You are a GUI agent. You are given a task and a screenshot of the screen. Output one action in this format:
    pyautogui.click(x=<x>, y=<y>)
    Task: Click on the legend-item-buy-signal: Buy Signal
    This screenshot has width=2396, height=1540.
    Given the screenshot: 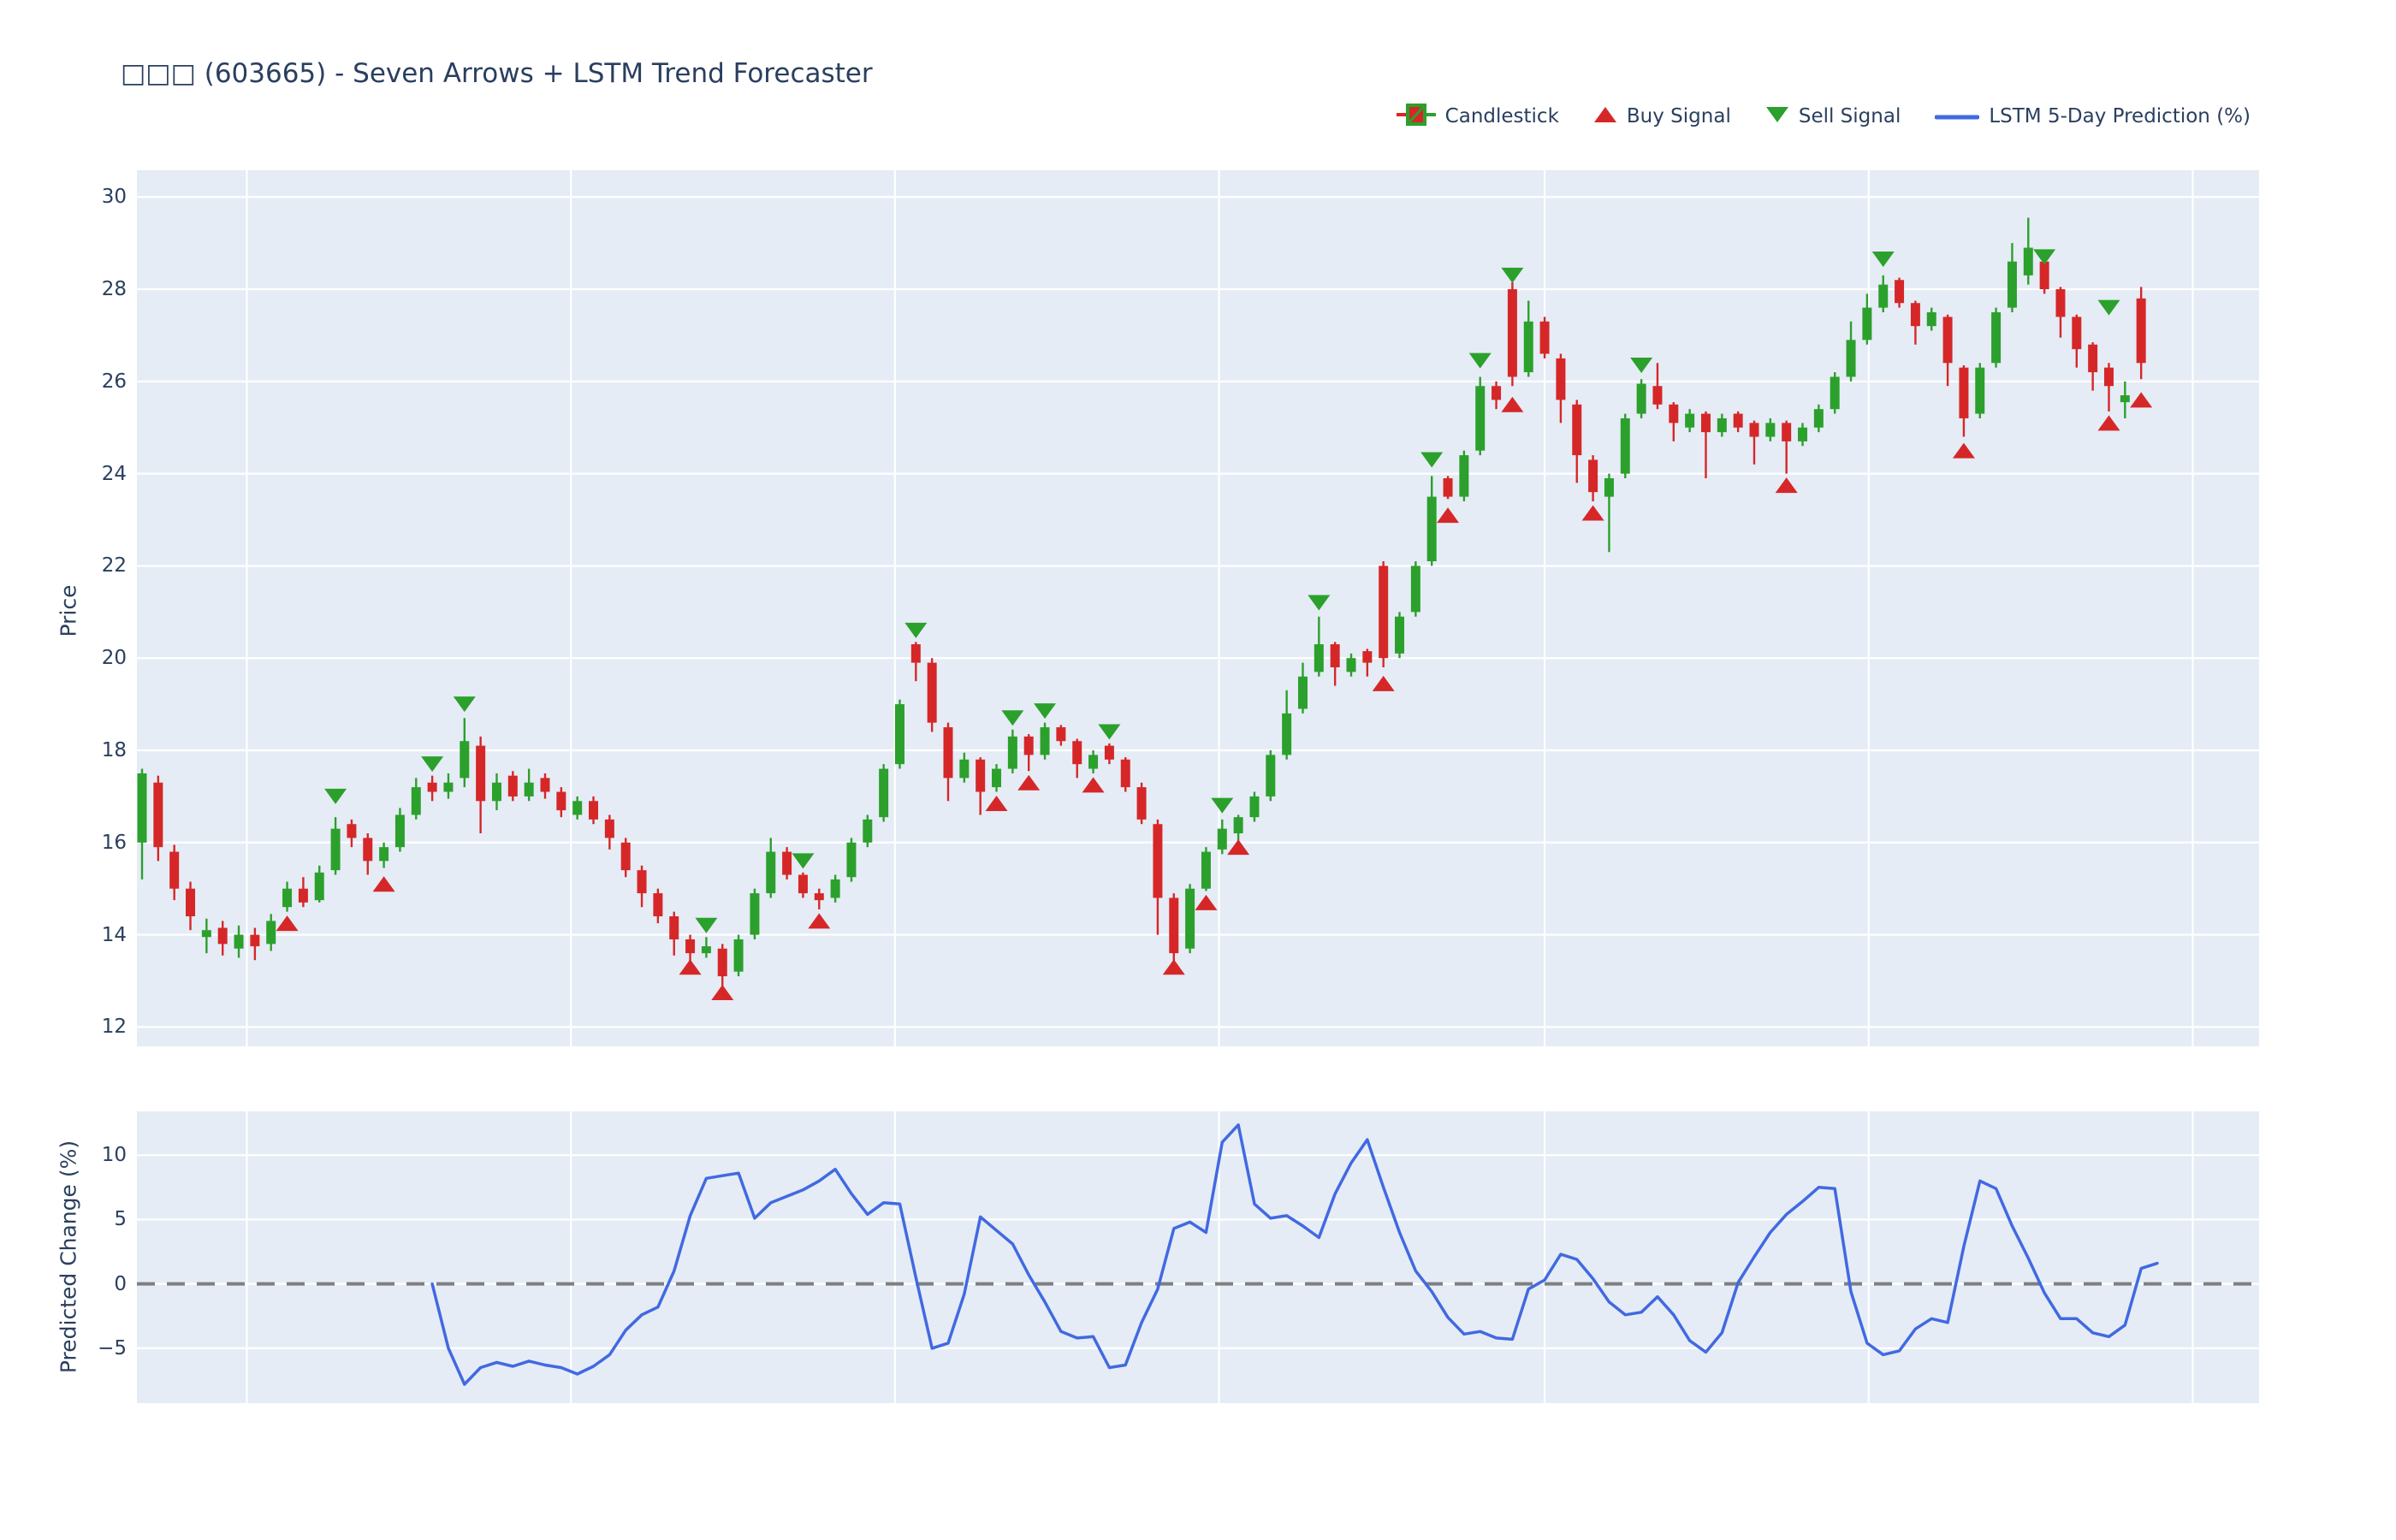 What is the action you would take?
    pyautogui.click(x=1662, y=116)
    